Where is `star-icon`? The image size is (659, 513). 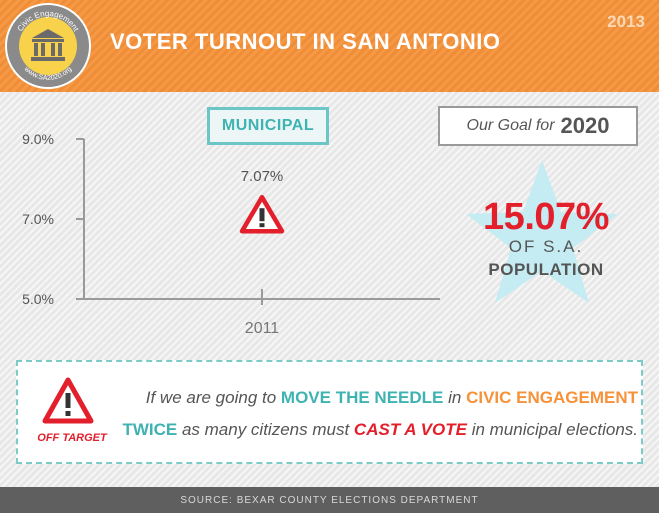 star-icon is located at coordinates (542, 231).